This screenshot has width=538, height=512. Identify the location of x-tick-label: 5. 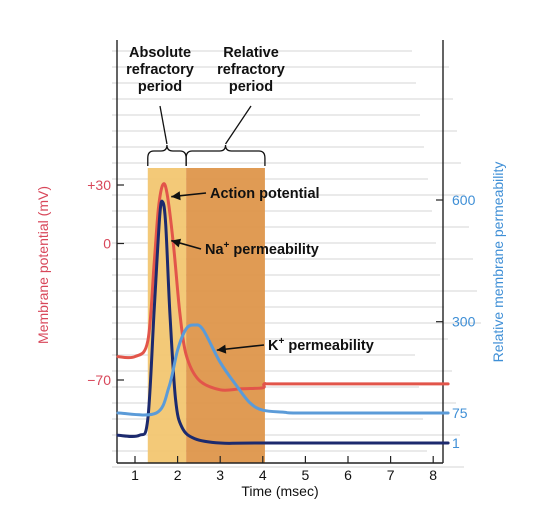
(306, 475).